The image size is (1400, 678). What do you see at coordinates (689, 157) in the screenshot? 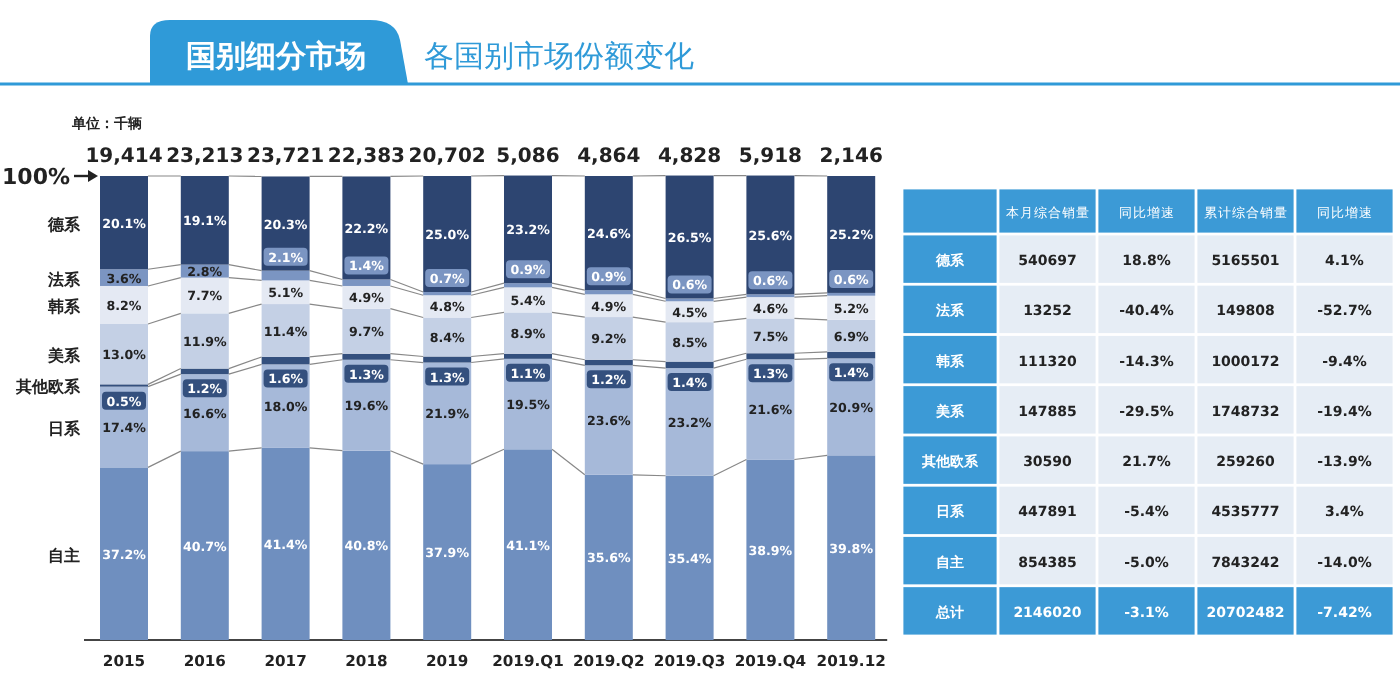
I see `text: 4,828` at bounding box center [689, 157].